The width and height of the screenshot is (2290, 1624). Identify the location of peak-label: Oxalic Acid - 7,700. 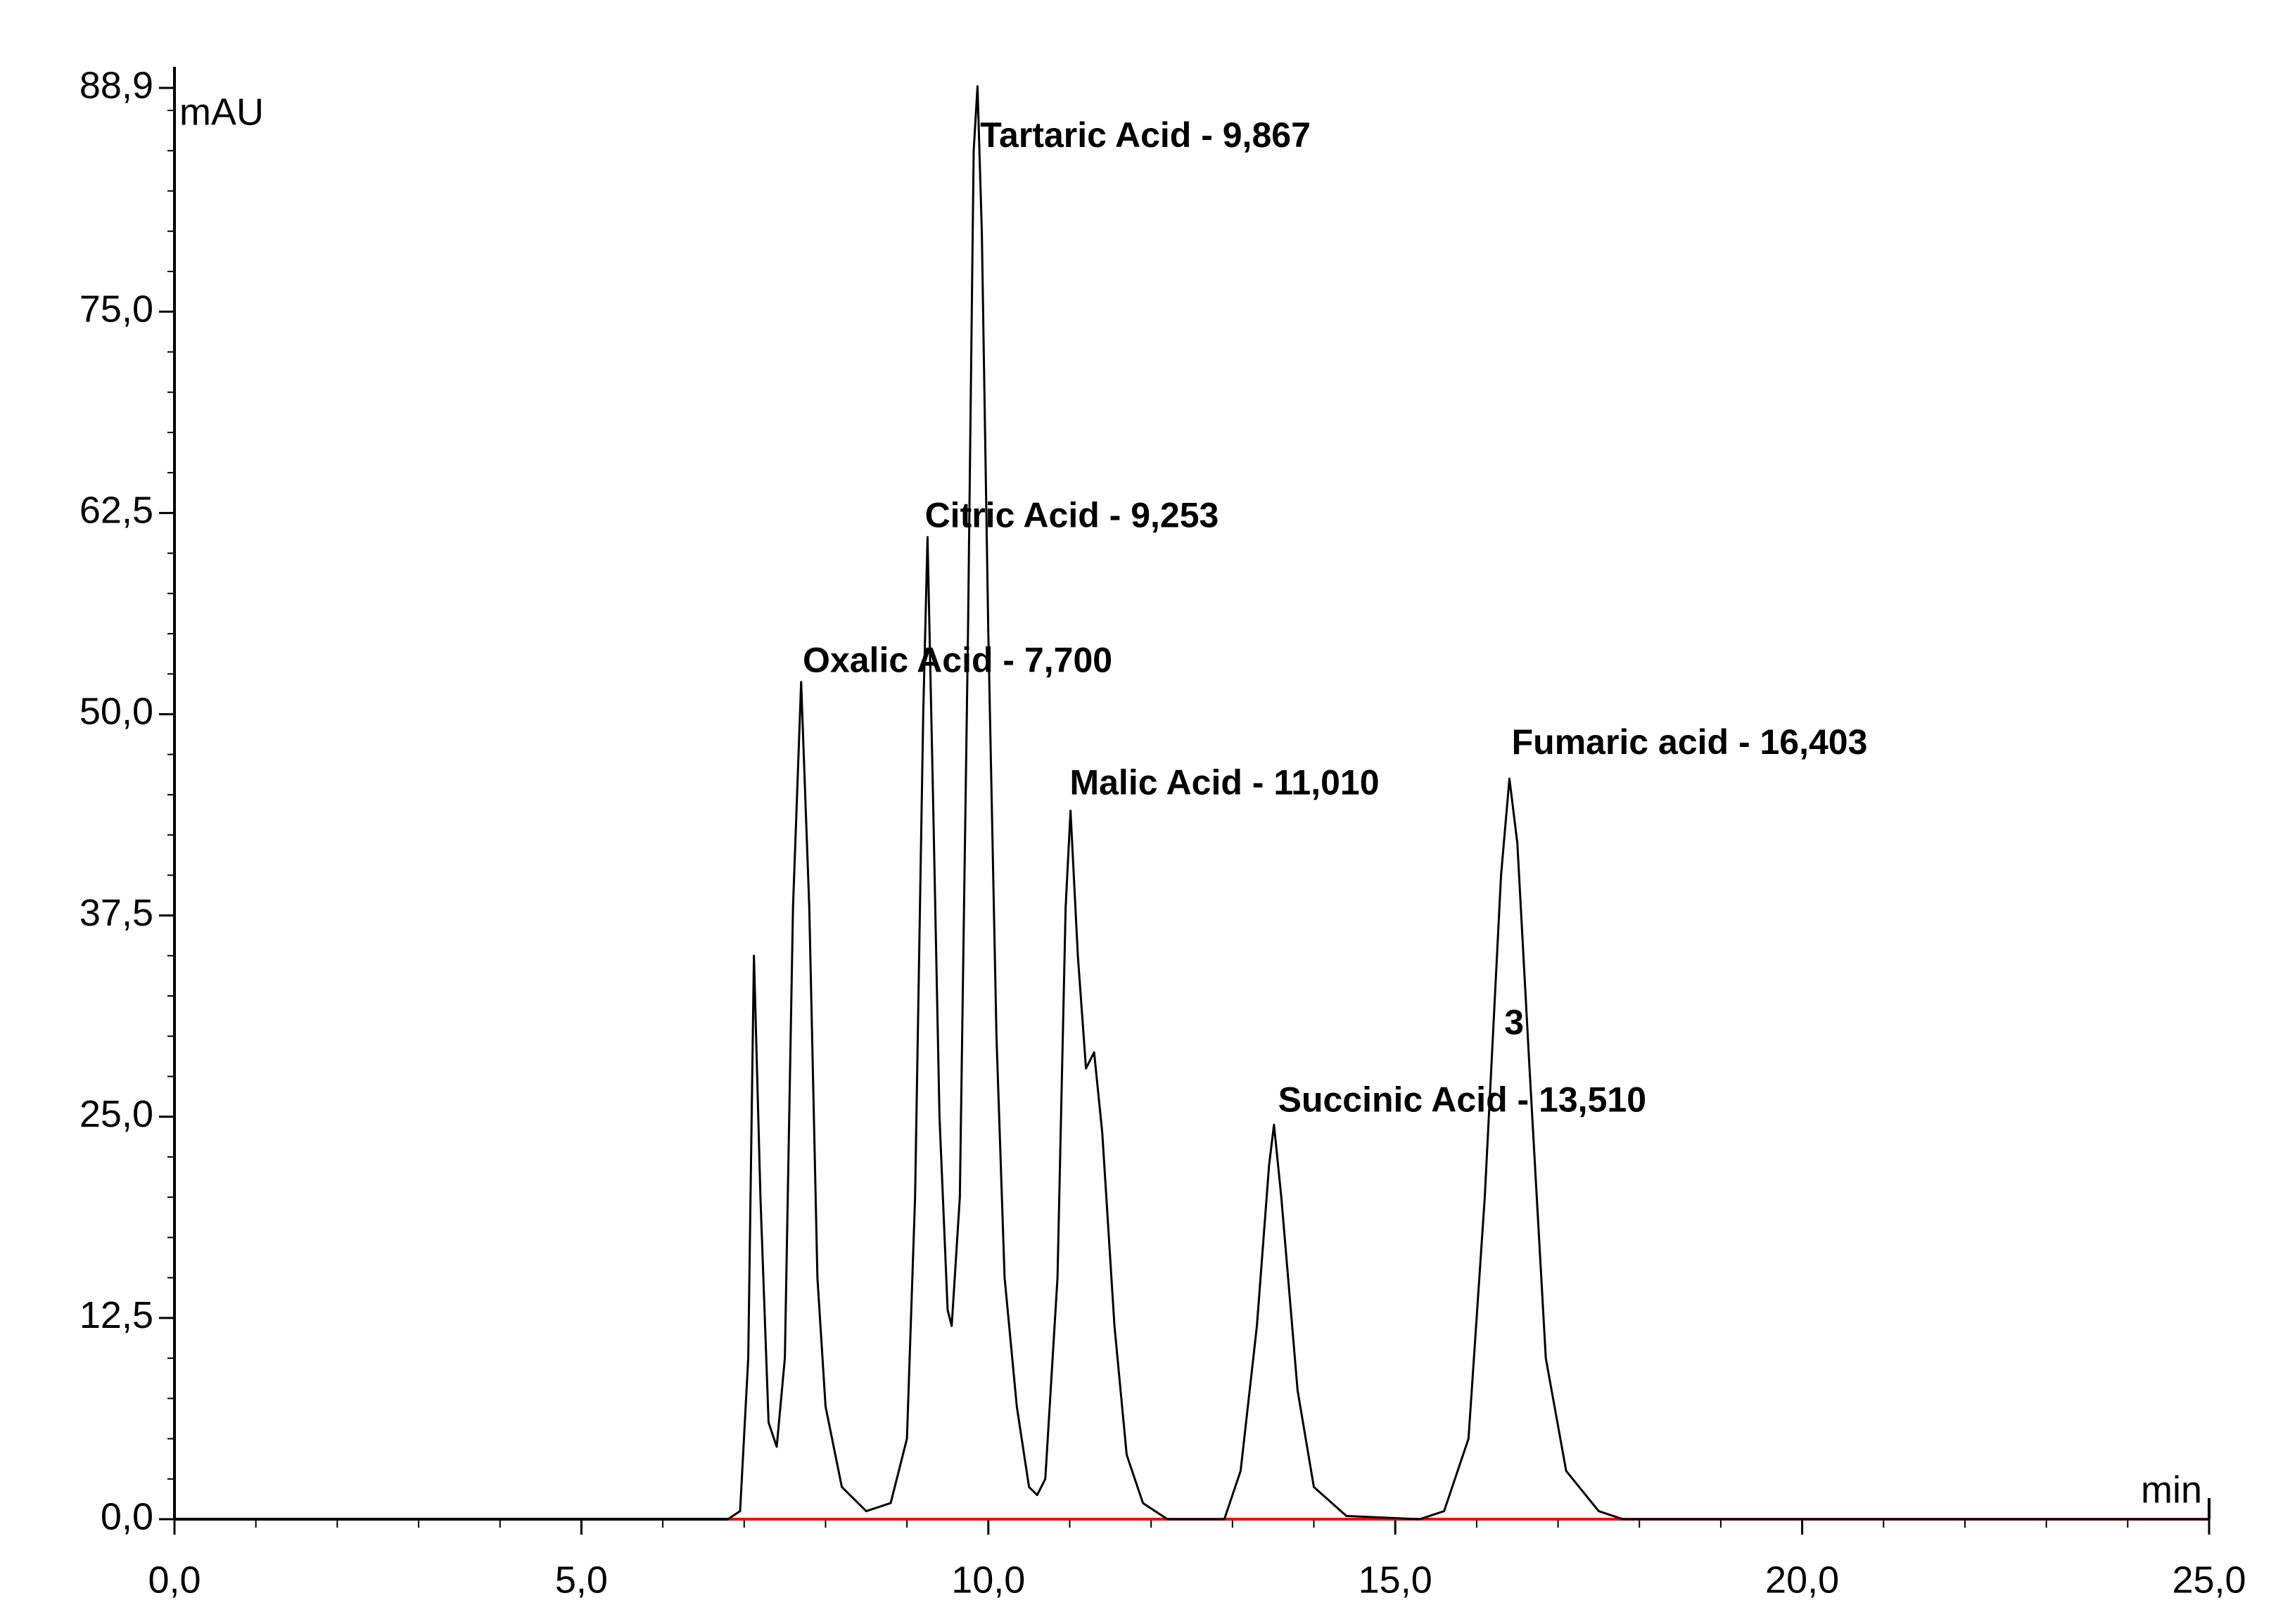
(957, 660).